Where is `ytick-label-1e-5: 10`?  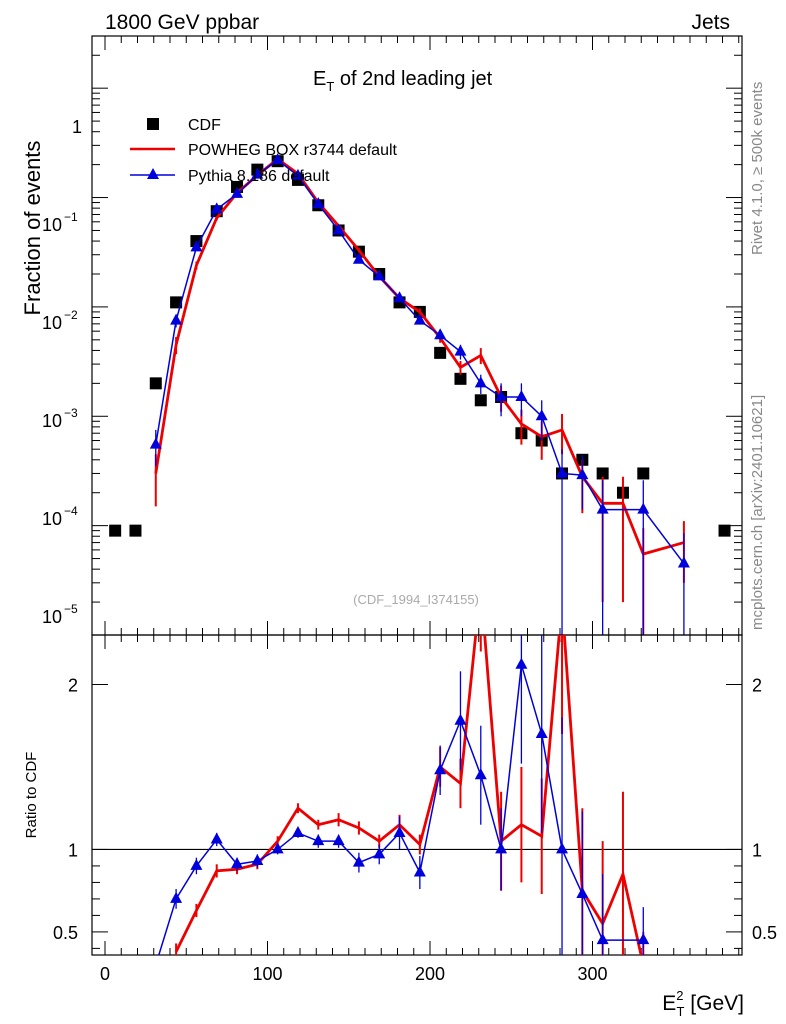
ytick-label-1e-5: 10 is located at coordinates (52, 617).